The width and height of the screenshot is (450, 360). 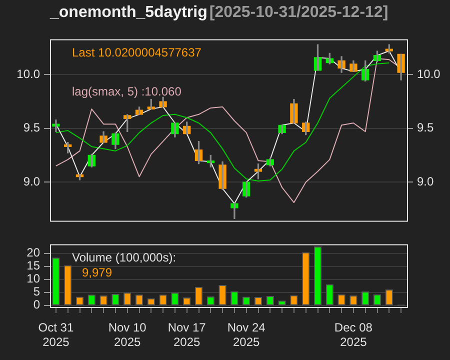 What do you see at coordinates (187, 334) in the screenshot?
I see `x-tick-label: Nov 17 2025` at bounding box center [187, 334].